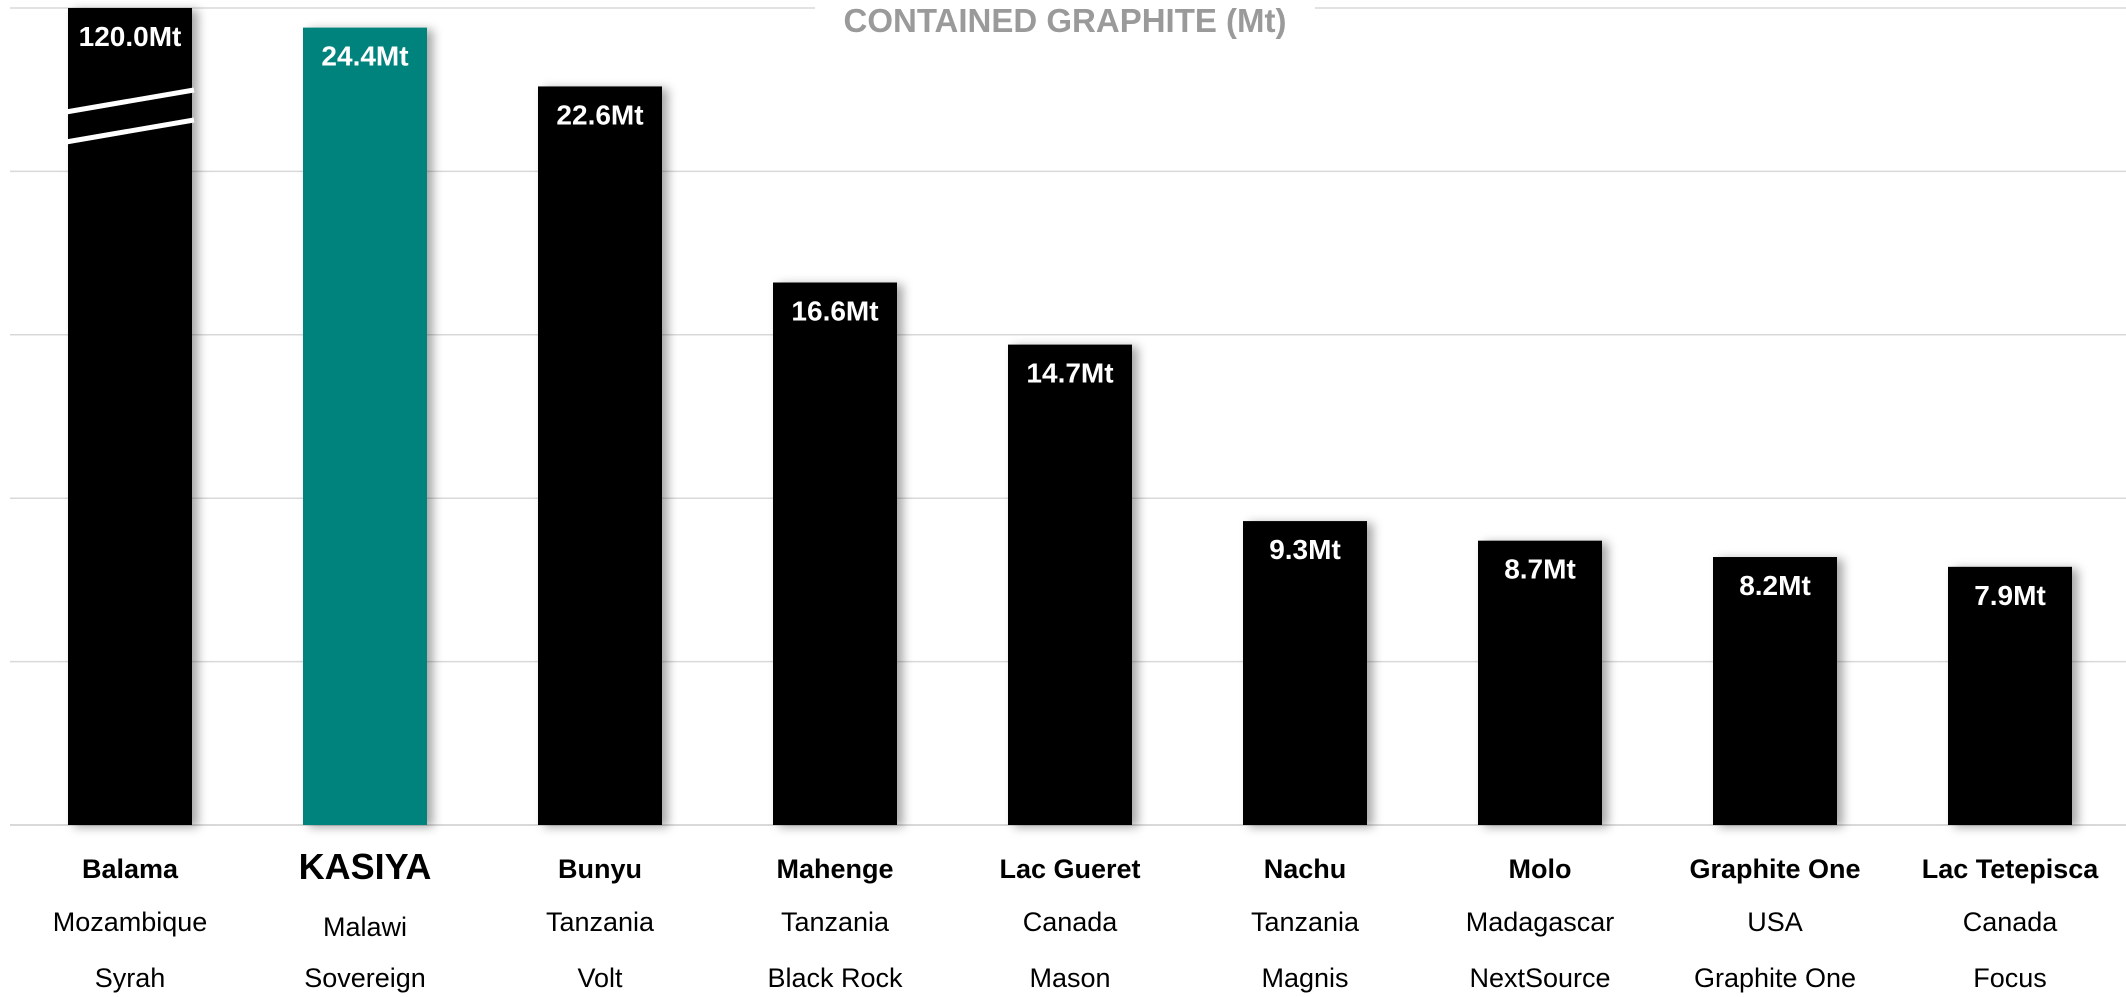  Describe the element at coordinates (1540, 569) in the screenshot. I see `data-label: 8.7Mt` at that location.